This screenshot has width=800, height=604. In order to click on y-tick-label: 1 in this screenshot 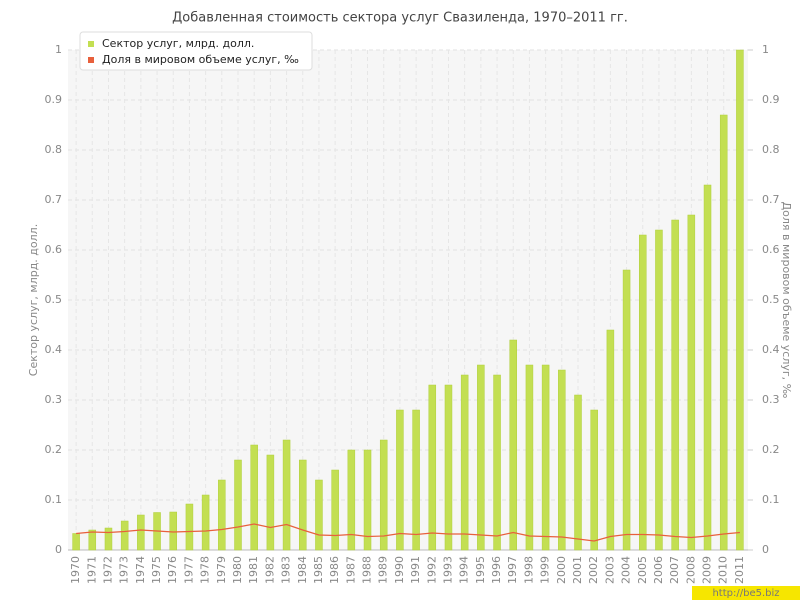, I will do `click(58, 49)`.